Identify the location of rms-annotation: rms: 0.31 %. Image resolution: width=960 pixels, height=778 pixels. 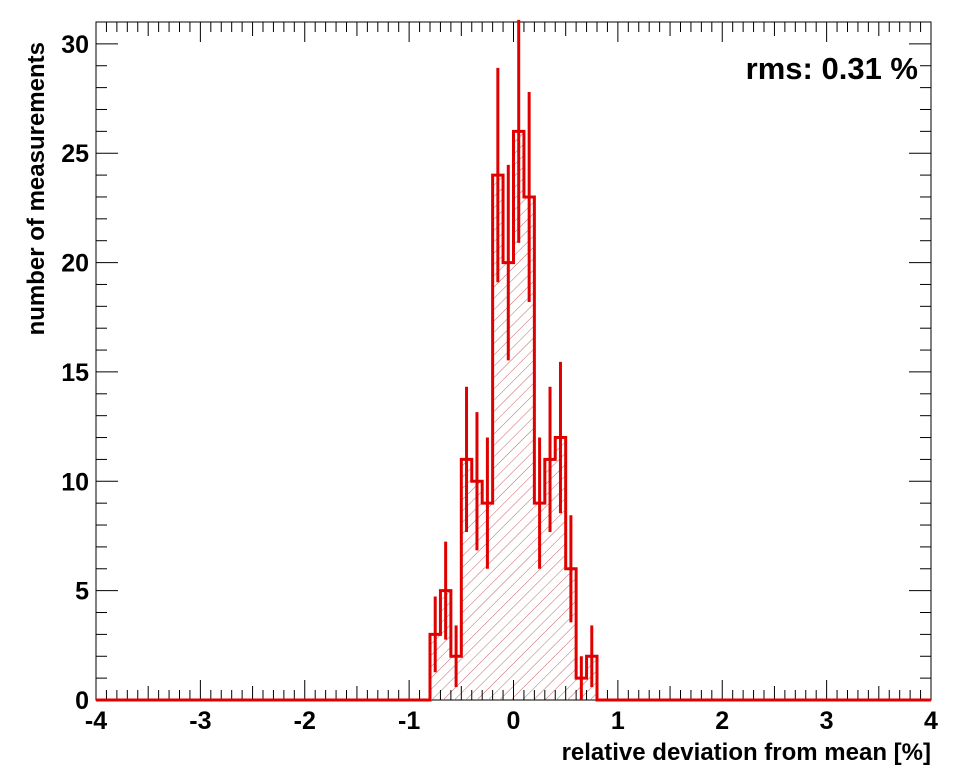
(832, 68).